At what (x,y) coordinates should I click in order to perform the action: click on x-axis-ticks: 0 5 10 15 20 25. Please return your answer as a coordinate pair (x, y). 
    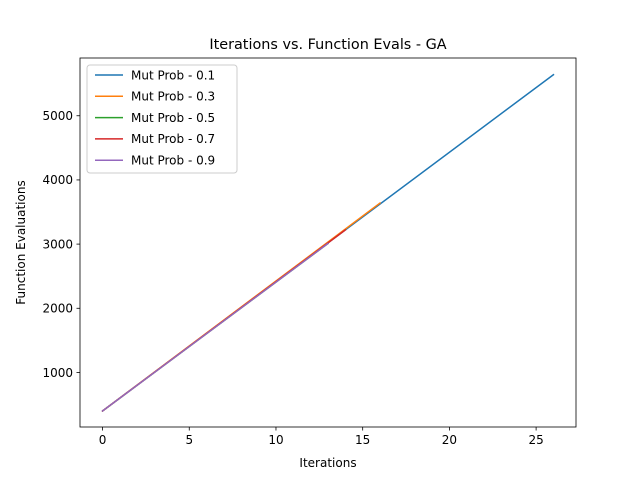
    Looking at the image, I should click on (321, 437).